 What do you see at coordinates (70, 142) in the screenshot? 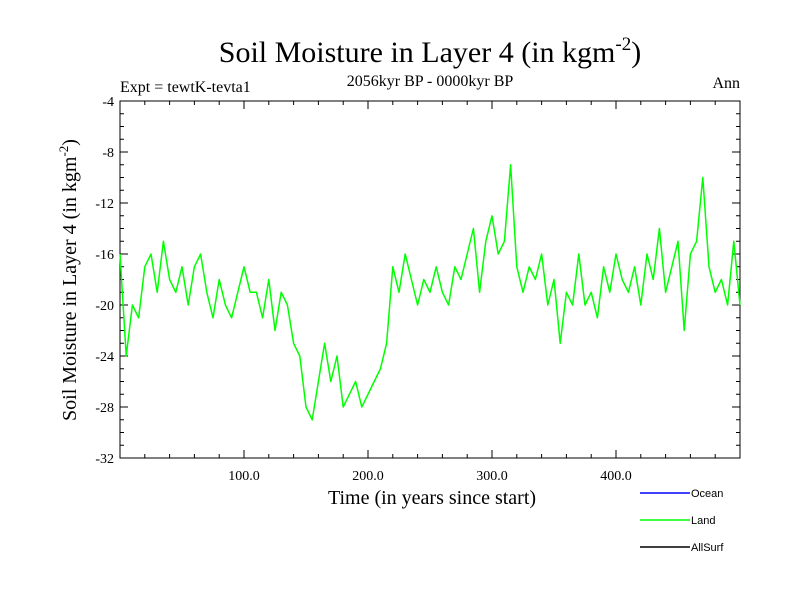
I see `y-axis-label-close: )` at bounding box center [70, 142].